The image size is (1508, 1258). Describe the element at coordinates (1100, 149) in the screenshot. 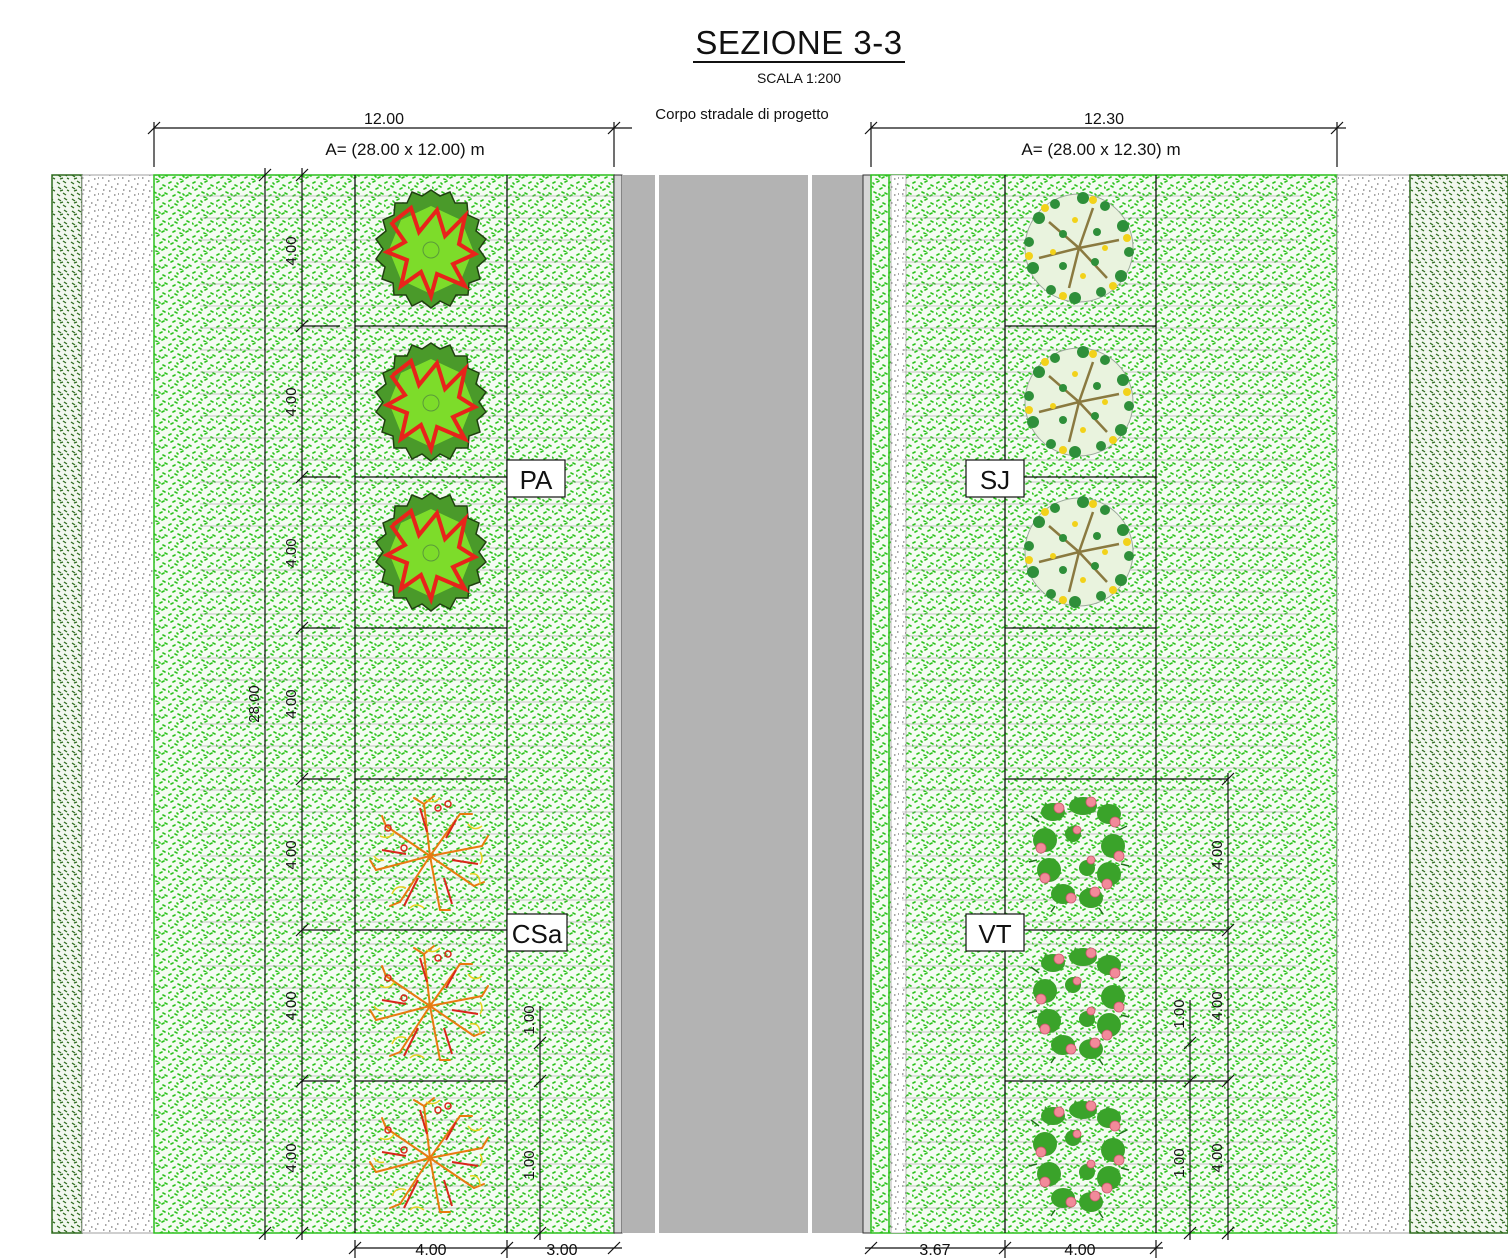

I see `right-area-label: A= (28.00 x 12.30) m` at that location.